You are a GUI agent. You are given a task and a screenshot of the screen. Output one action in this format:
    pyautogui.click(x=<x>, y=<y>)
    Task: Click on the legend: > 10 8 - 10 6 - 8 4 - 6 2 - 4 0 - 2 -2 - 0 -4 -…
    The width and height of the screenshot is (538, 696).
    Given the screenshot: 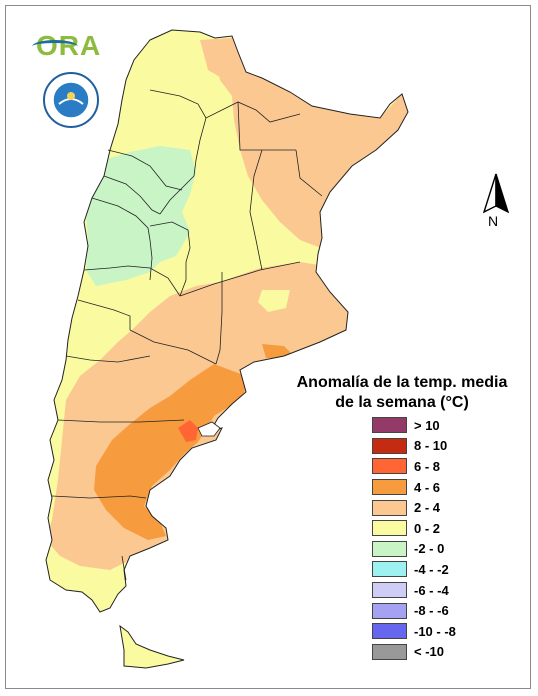 What is the action you would take?
    pyautogui.click(x=442, y=538)
    